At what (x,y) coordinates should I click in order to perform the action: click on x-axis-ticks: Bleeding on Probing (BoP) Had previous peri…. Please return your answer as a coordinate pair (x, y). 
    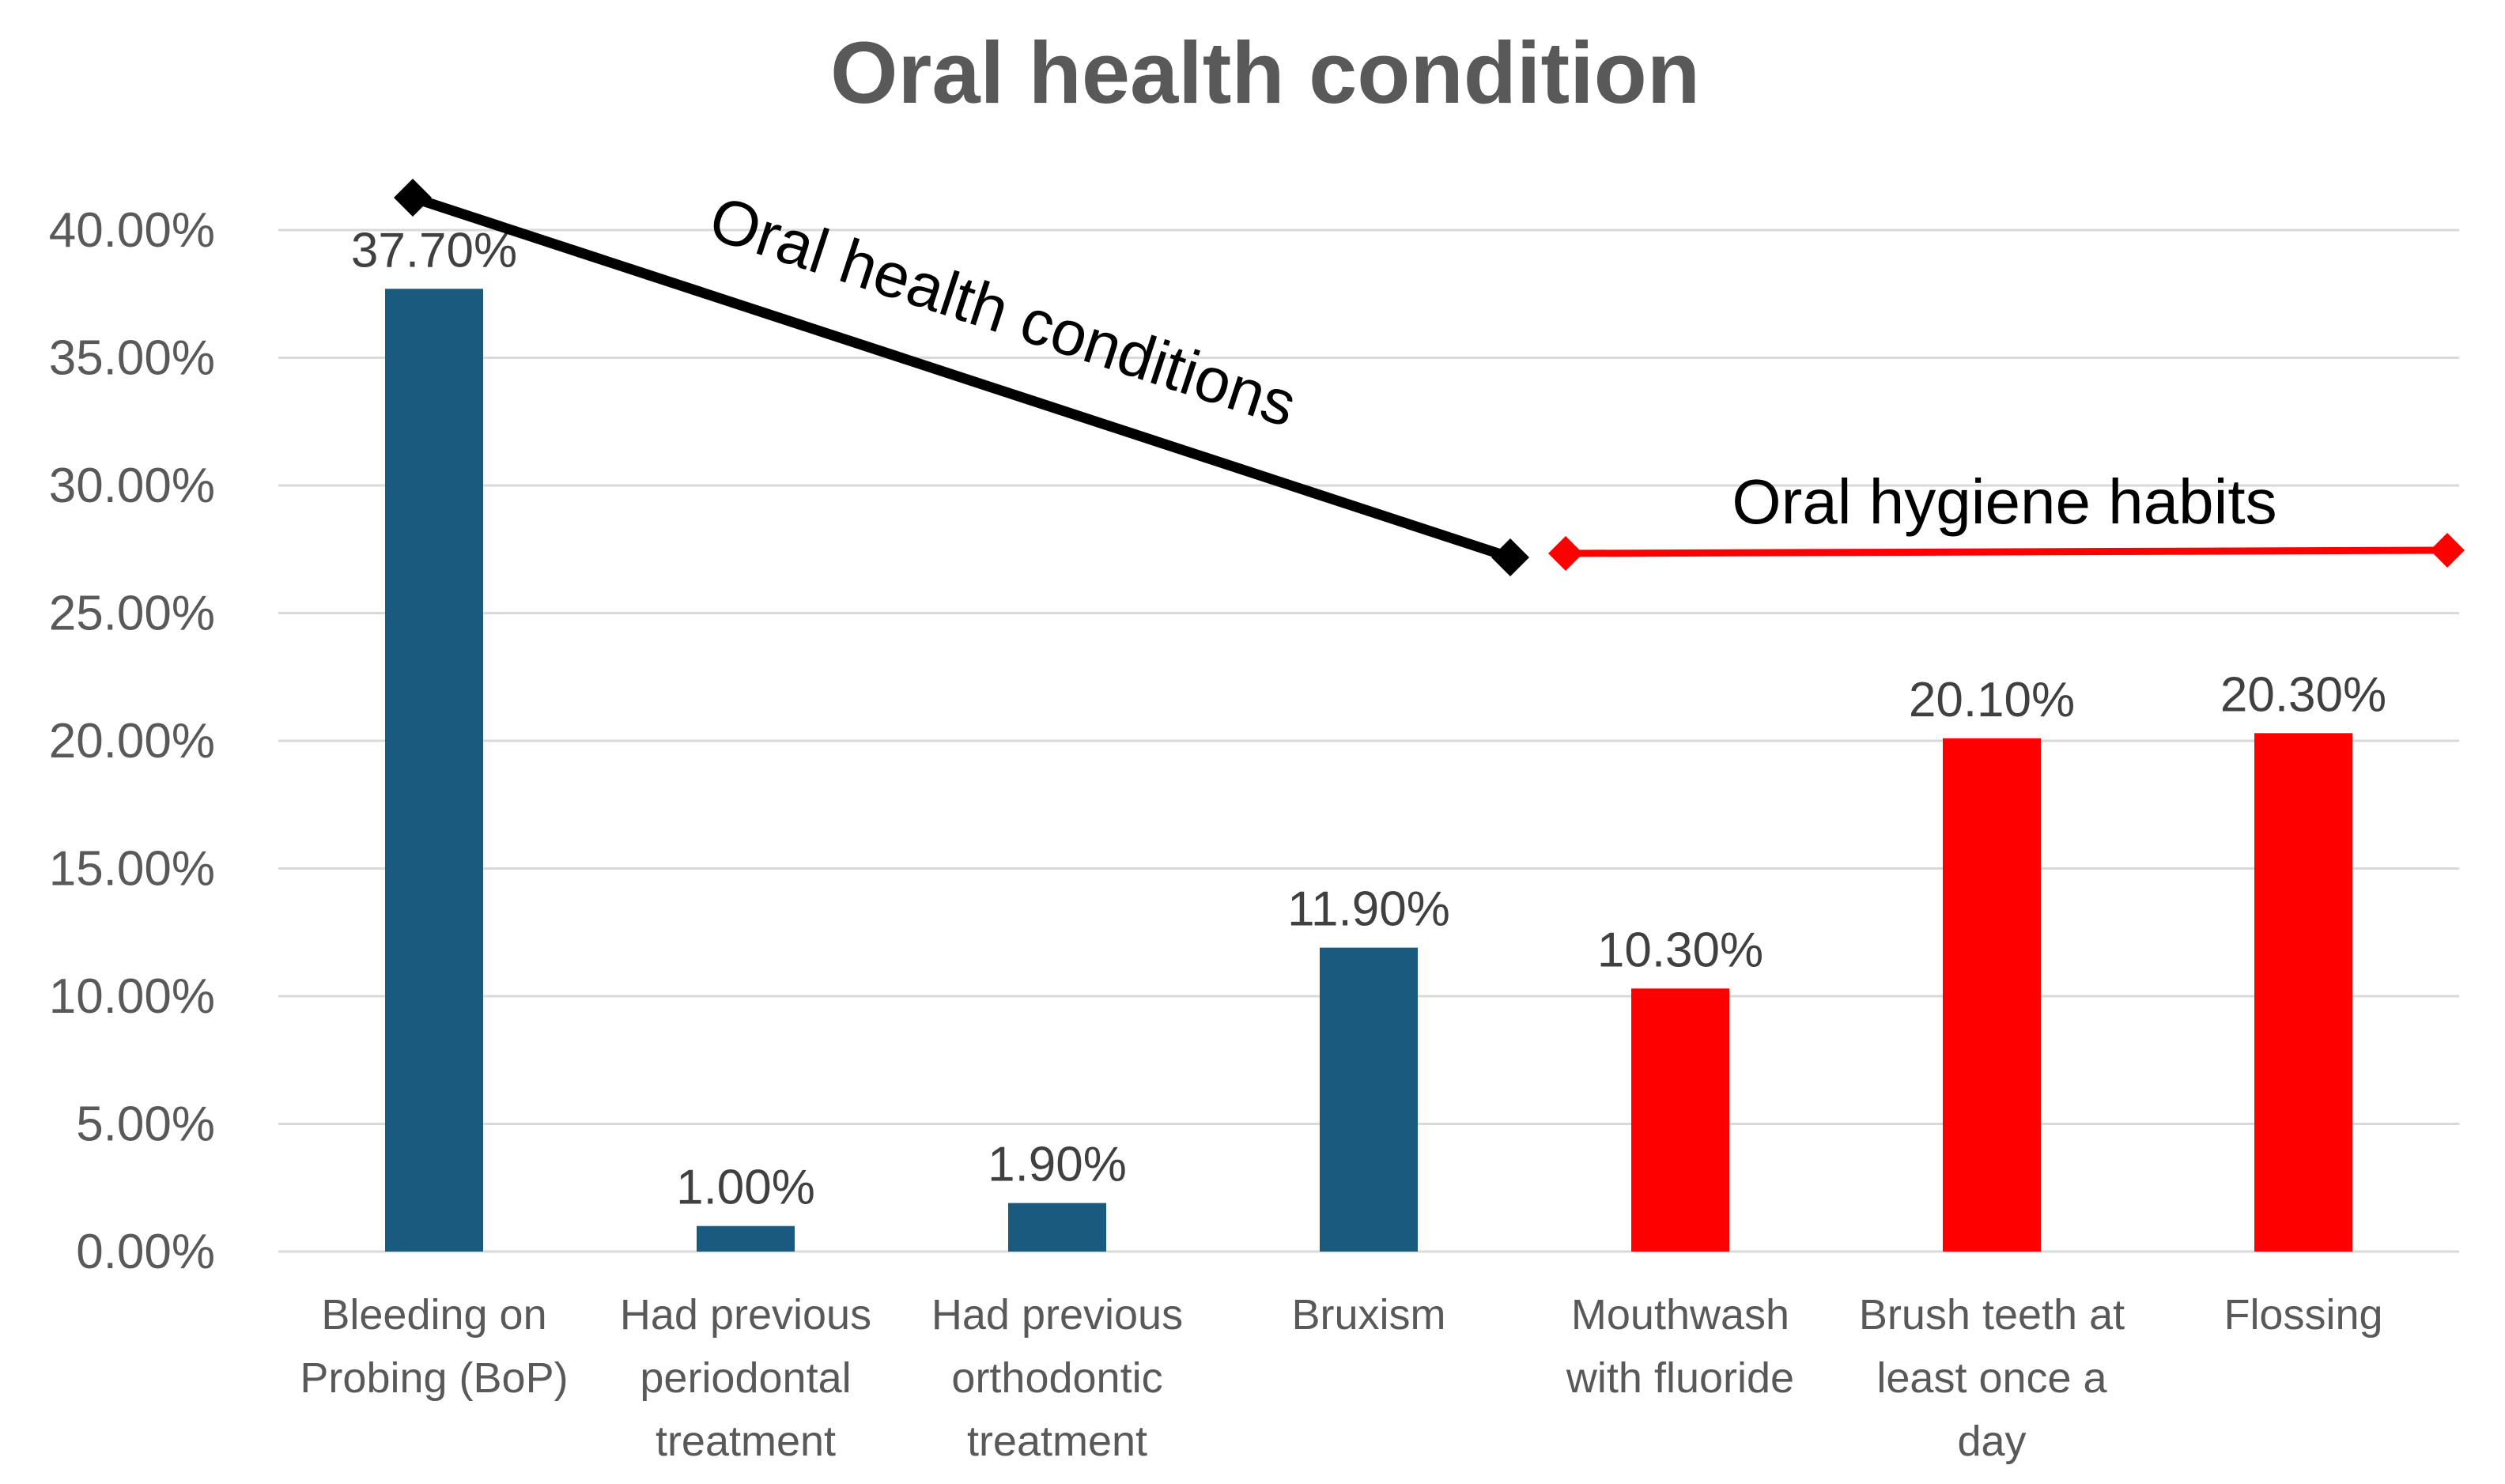
    Looking at the image, I should click on (1341, 1378).